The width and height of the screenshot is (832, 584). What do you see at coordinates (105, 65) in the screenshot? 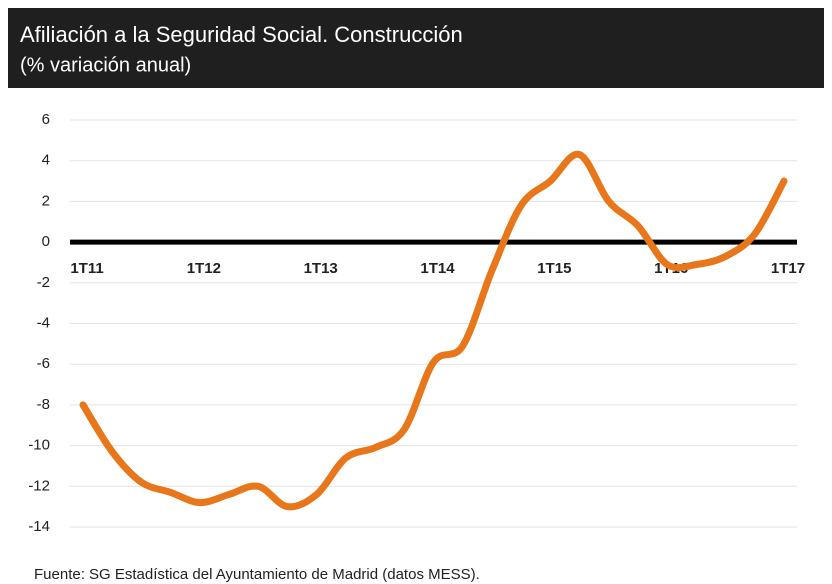
I see `chart-subtitle: (% variación anual)` at bounding box center [105, 65].